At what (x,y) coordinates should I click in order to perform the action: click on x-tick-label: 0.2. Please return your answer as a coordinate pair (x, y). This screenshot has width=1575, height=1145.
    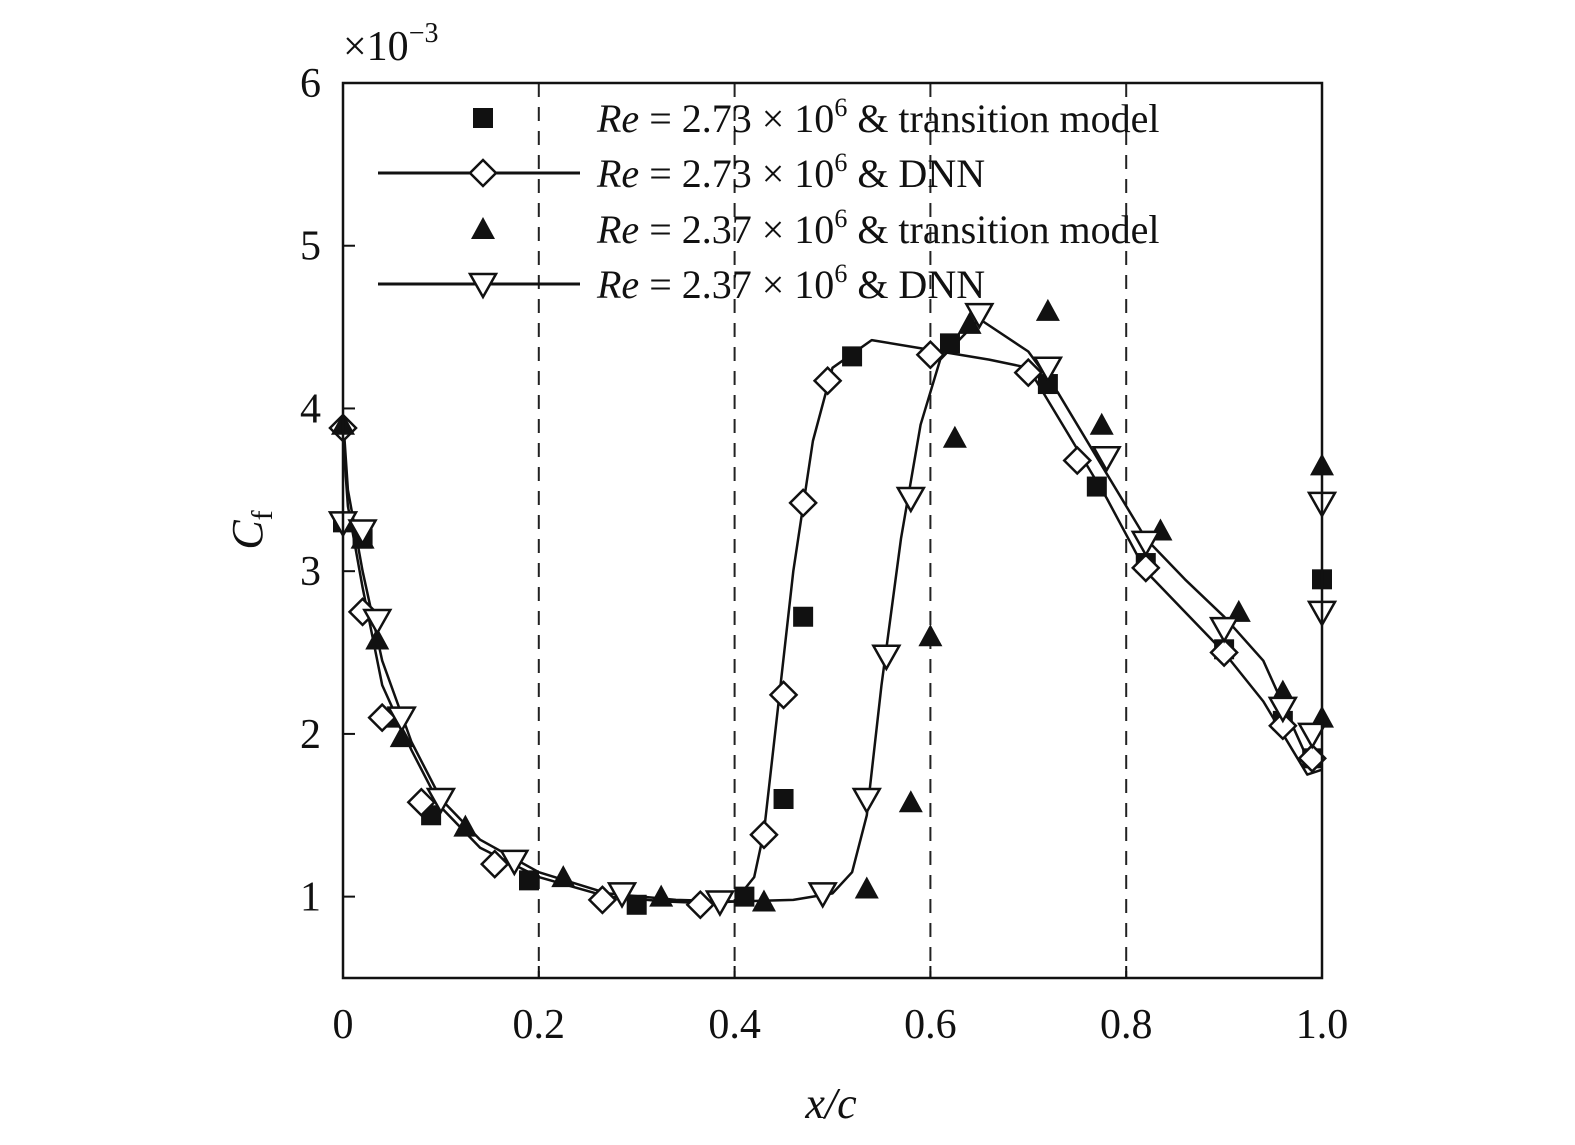
    Looking at the image, I should click on (539, 1025).